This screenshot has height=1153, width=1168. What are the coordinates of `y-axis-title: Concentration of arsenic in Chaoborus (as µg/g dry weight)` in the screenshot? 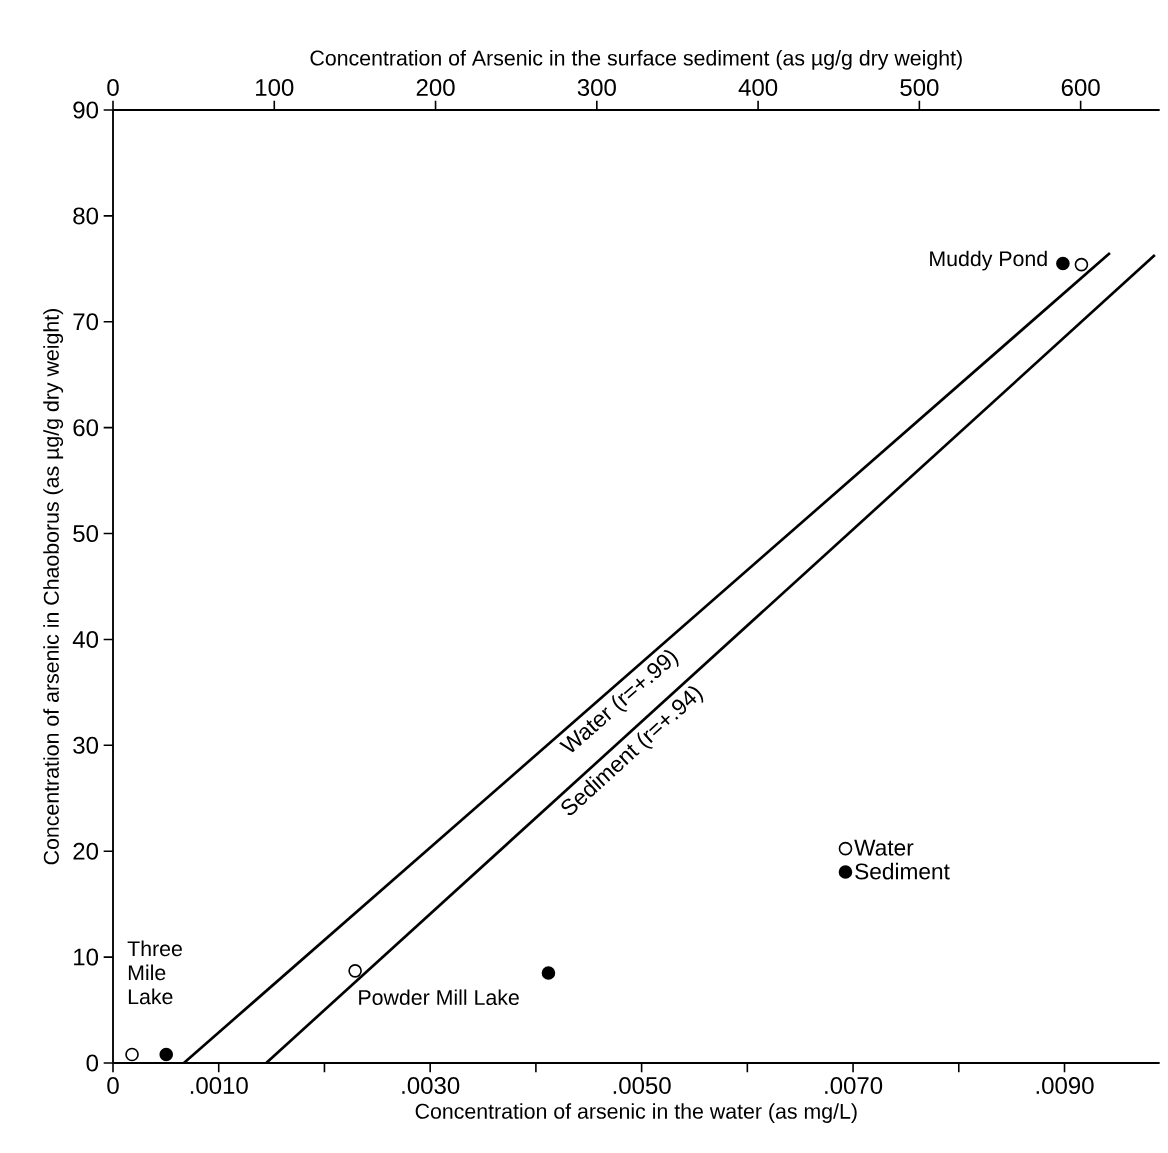 It's located at (53, 587).